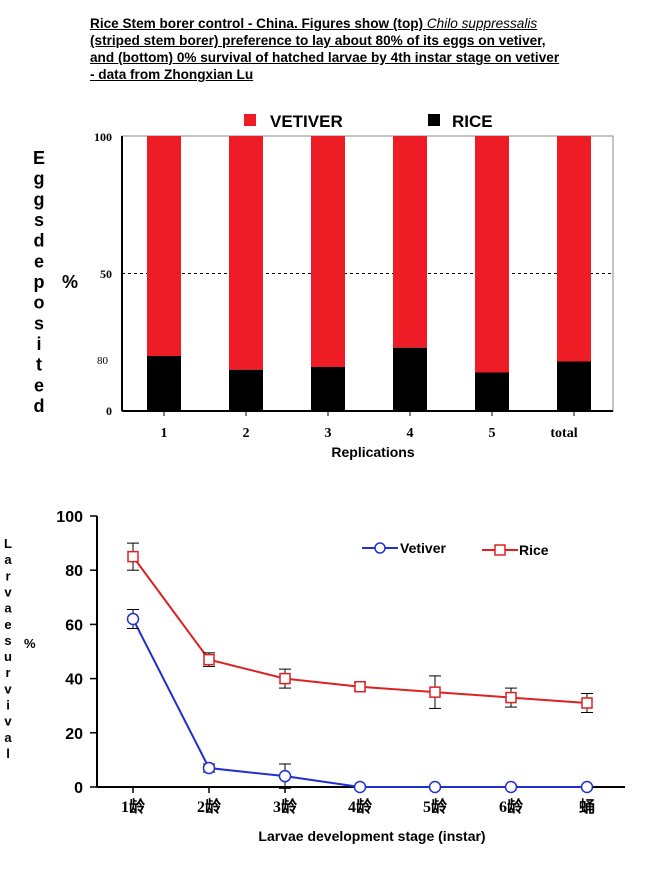  Describe the element at coordinates (172, 74) in the screenshot. I see `caption-line-4: - data from Zhongxian Lu` at that location.